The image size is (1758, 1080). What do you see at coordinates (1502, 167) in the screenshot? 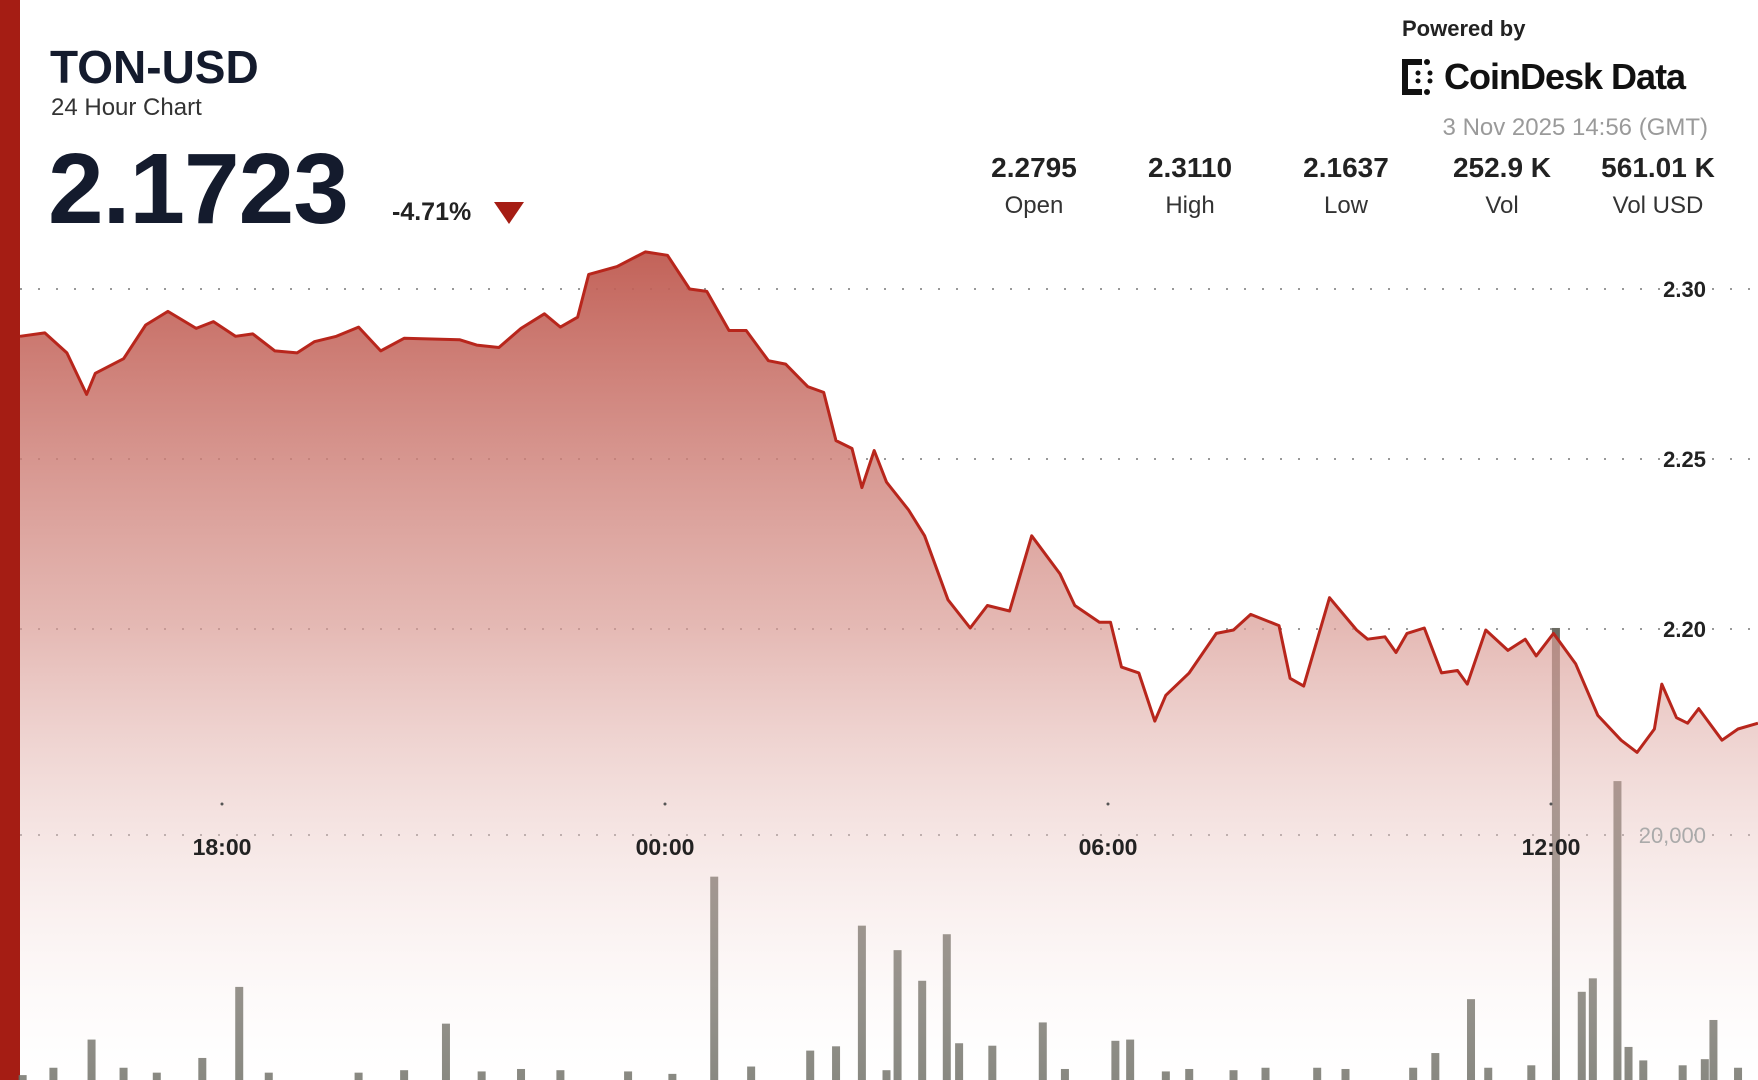
I see `stat-value: 252.9 K` at bounding box center [1502, 167].